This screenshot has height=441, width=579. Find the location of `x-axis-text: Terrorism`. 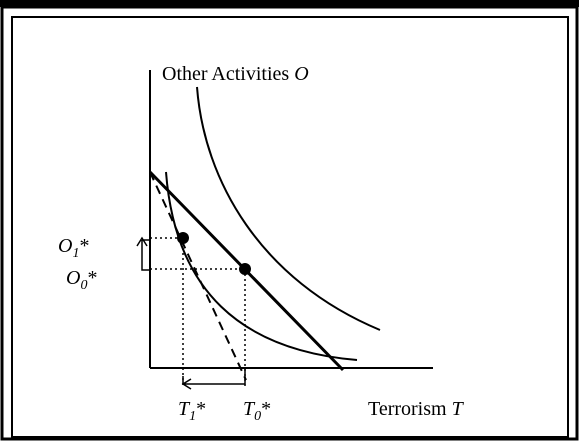

x-axis-text: Terrorism is located at coordinates (407, 409).